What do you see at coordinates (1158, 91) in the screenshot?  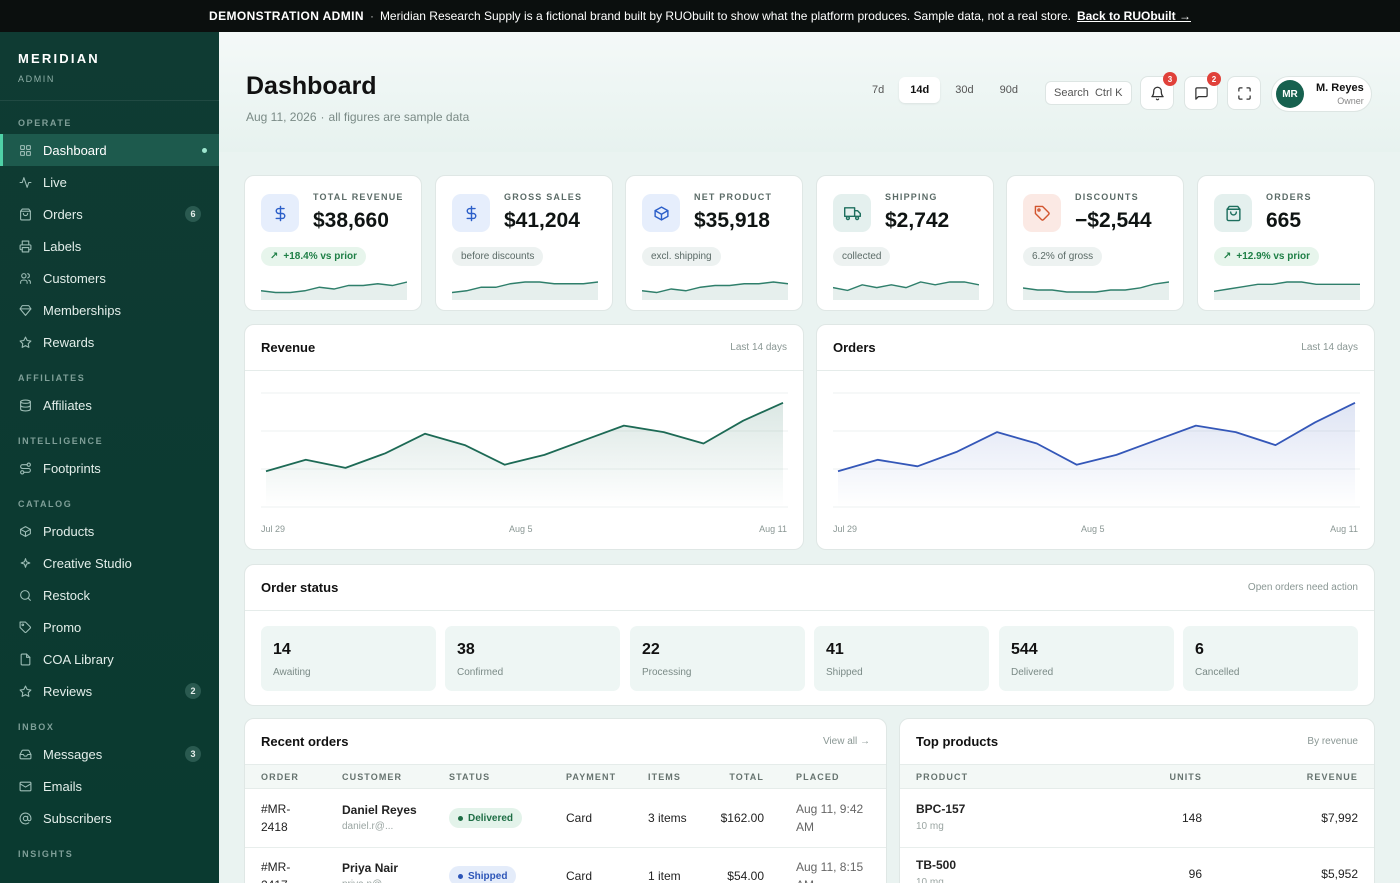 I see `notifications-button: 3` at bounding box center [1158, 91].